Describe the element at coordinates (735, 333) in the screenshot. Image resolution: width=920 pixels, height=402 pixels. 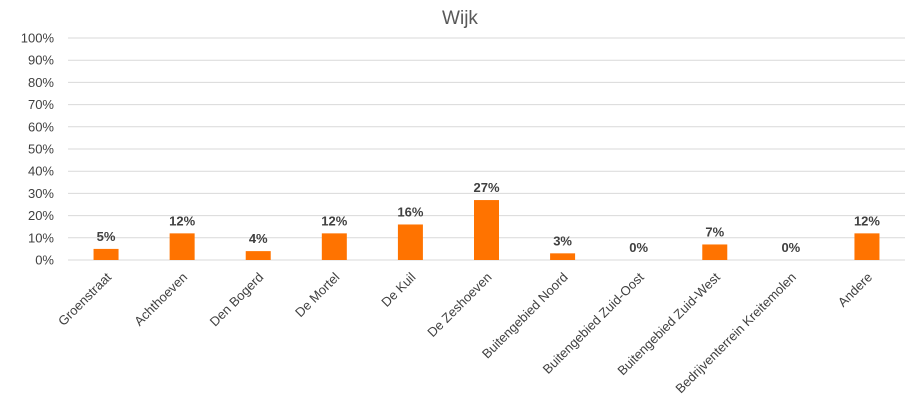
I see `category-label: Bedrijventerrein Kreitemolen` at that location.